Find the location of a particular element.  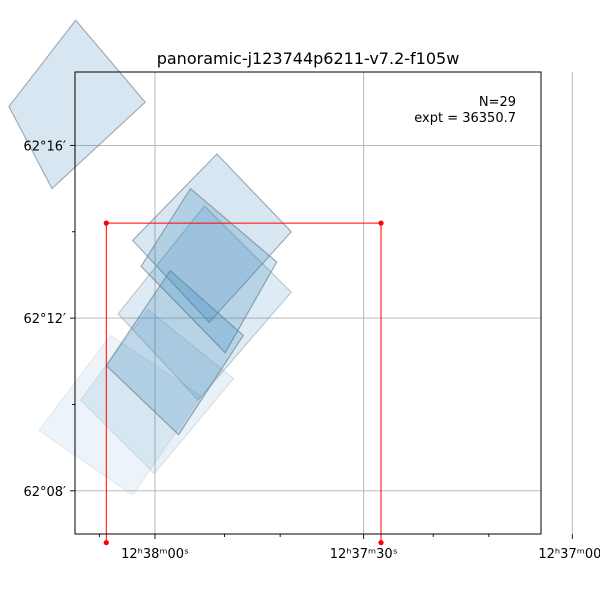

x-tick-label: 12ʰ38ᵐ00ˢ is located at coordinates (155, 554).